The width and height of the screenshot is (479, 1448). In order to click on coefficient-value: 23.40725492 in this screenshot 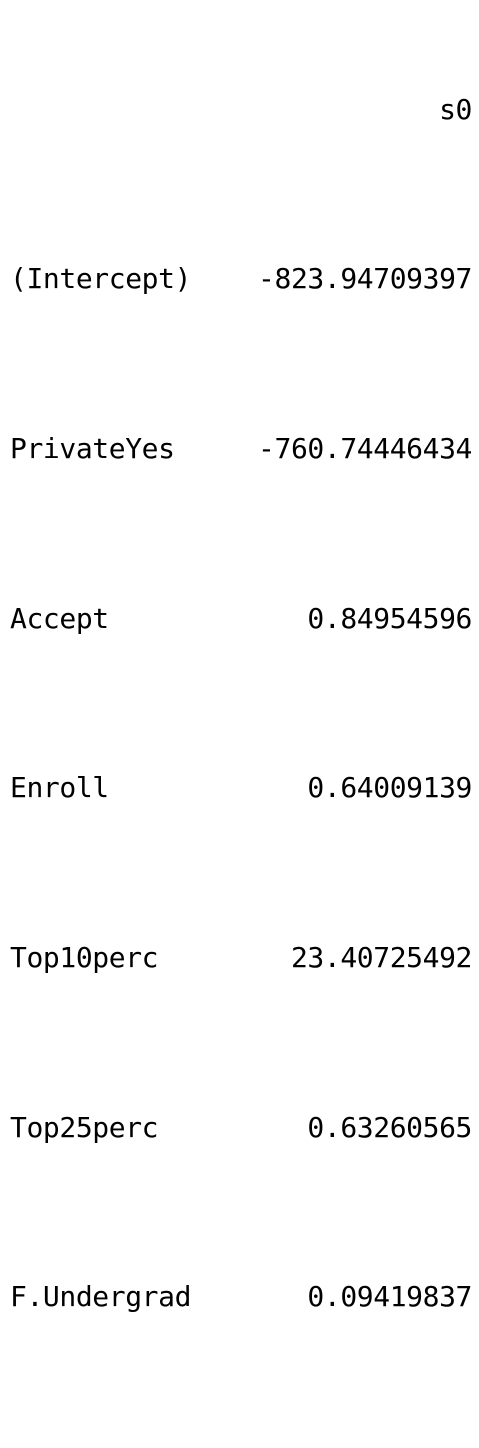, I will do `click(381, 957)`.